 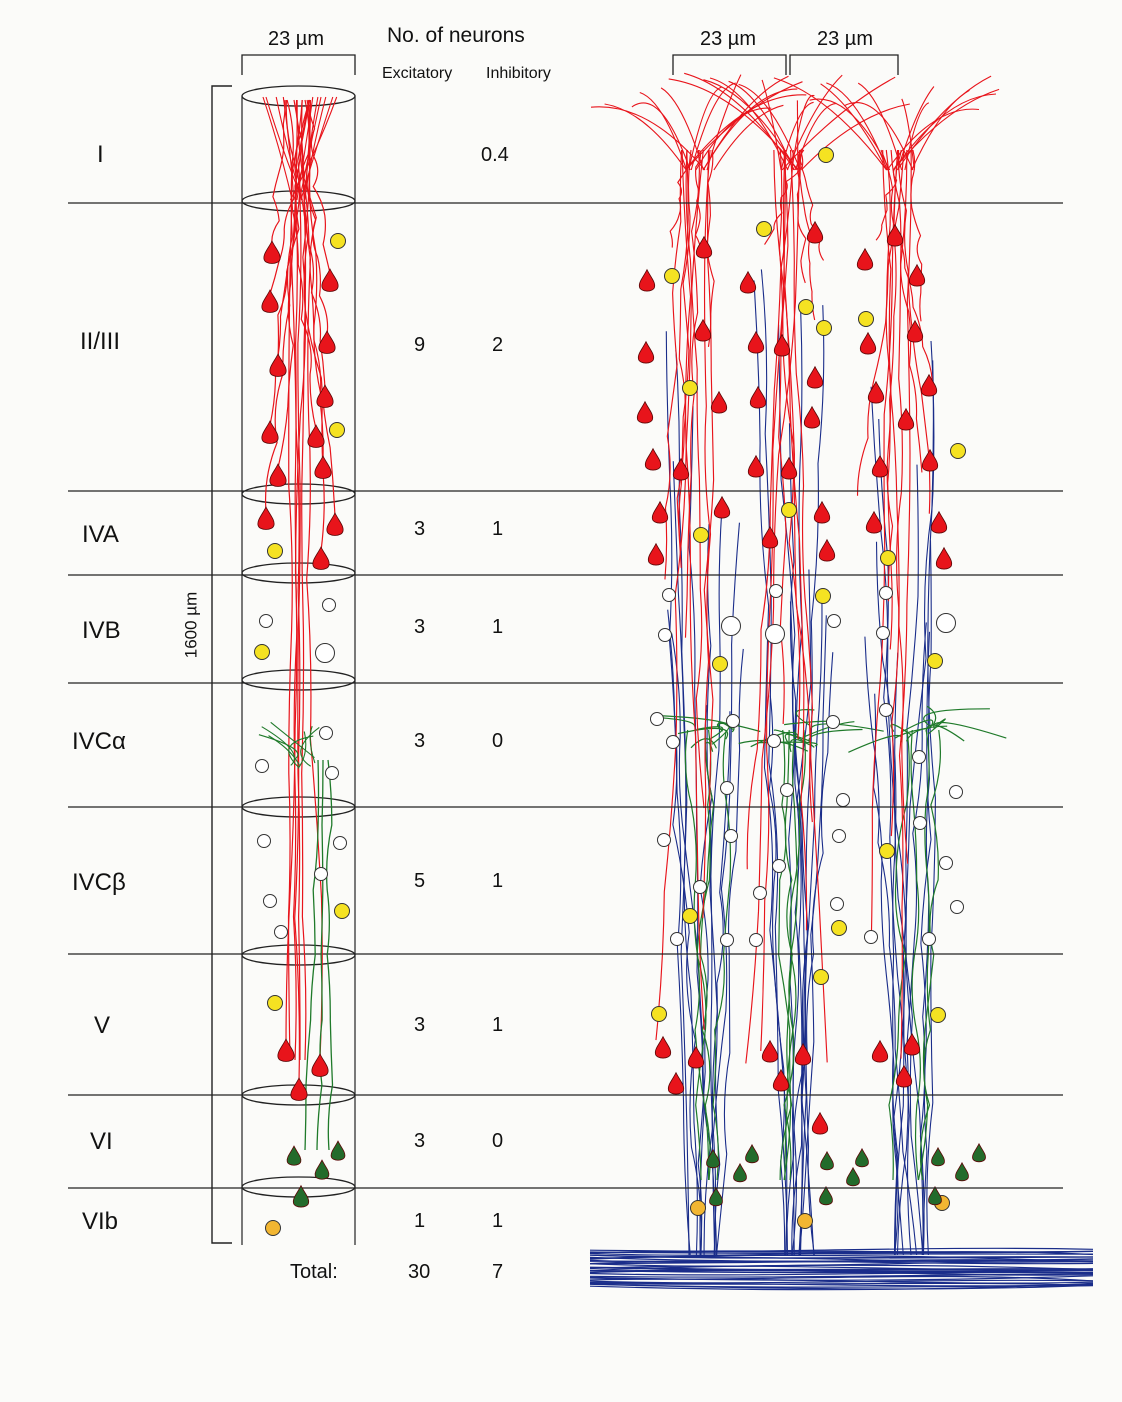 I want to click on layer-label-I: I, so click(x=100, y=154).